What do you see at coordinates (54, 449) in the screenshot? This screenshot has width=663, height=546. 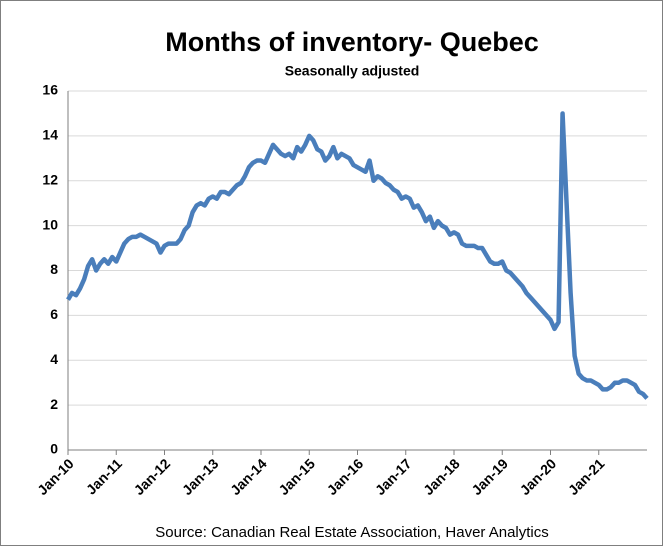 I see `y-tick-label: 0` at bounding box center [54, 449].